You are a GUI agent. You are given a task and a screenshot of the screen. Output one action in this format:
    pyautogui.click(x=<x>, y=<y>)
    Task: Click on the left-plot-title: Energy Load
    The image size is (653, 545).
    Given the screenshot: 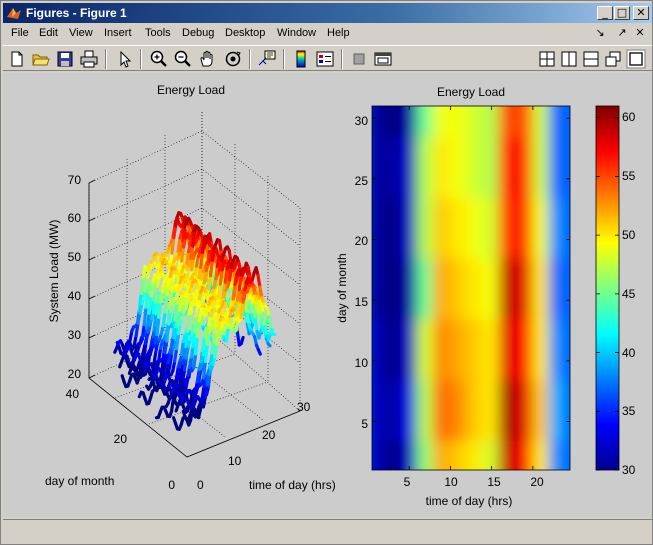 What is the action you would take?
    pyautogui.click(x=191, y=90)
    